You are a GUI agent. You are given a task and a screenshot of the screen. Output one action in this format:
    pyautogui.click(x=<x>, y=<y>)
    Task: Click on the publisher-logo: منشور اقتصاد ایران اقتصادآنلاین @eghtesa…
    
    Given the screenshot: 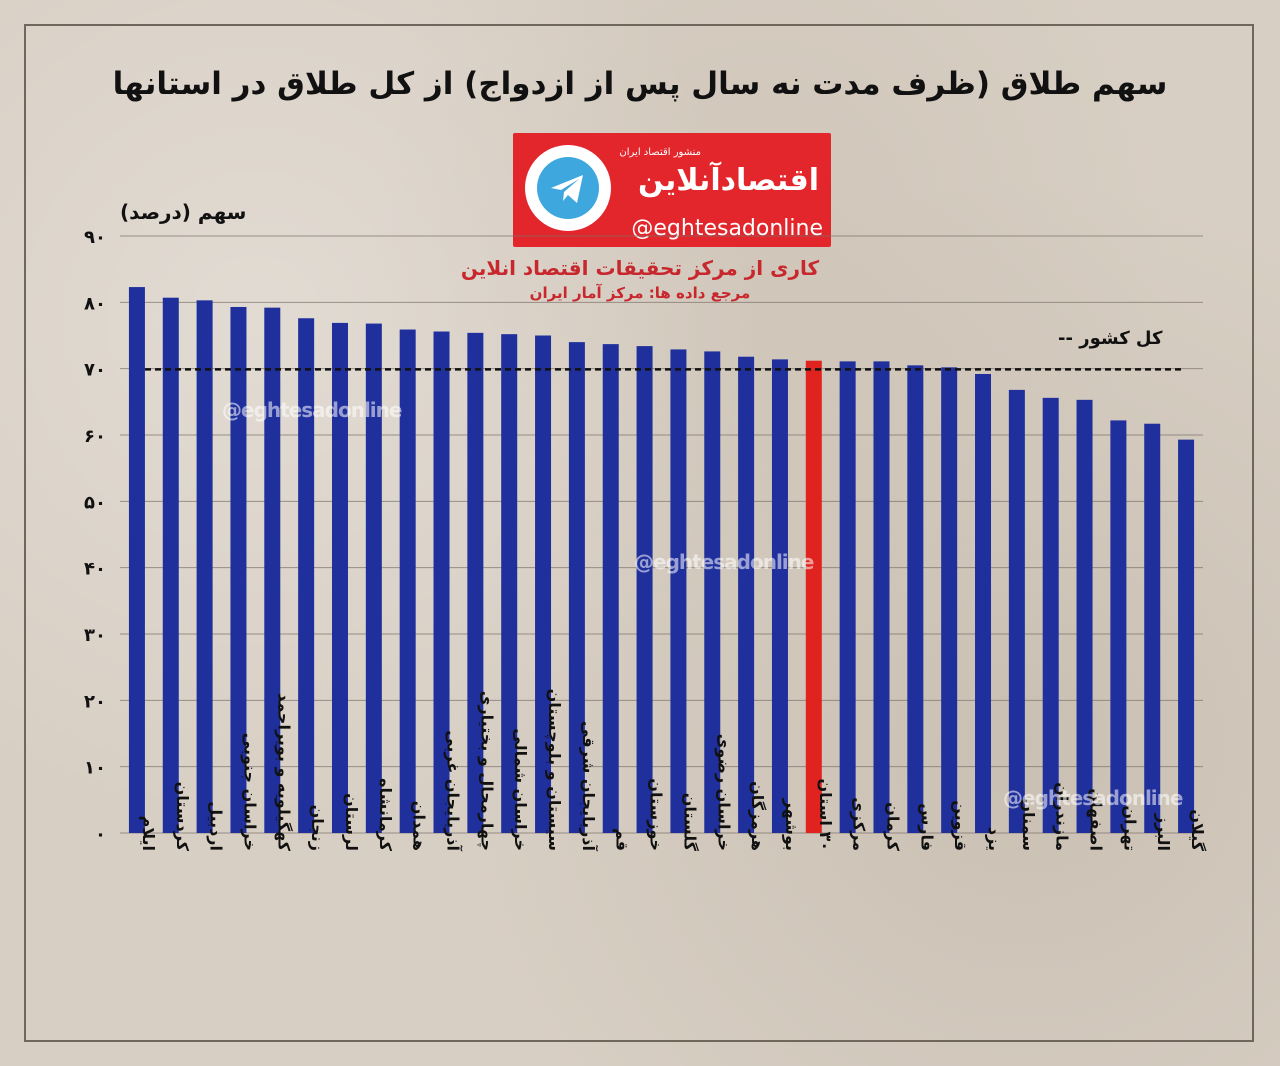 What is the action you would take?
    pyautogui.click(x=672, y=190)
    